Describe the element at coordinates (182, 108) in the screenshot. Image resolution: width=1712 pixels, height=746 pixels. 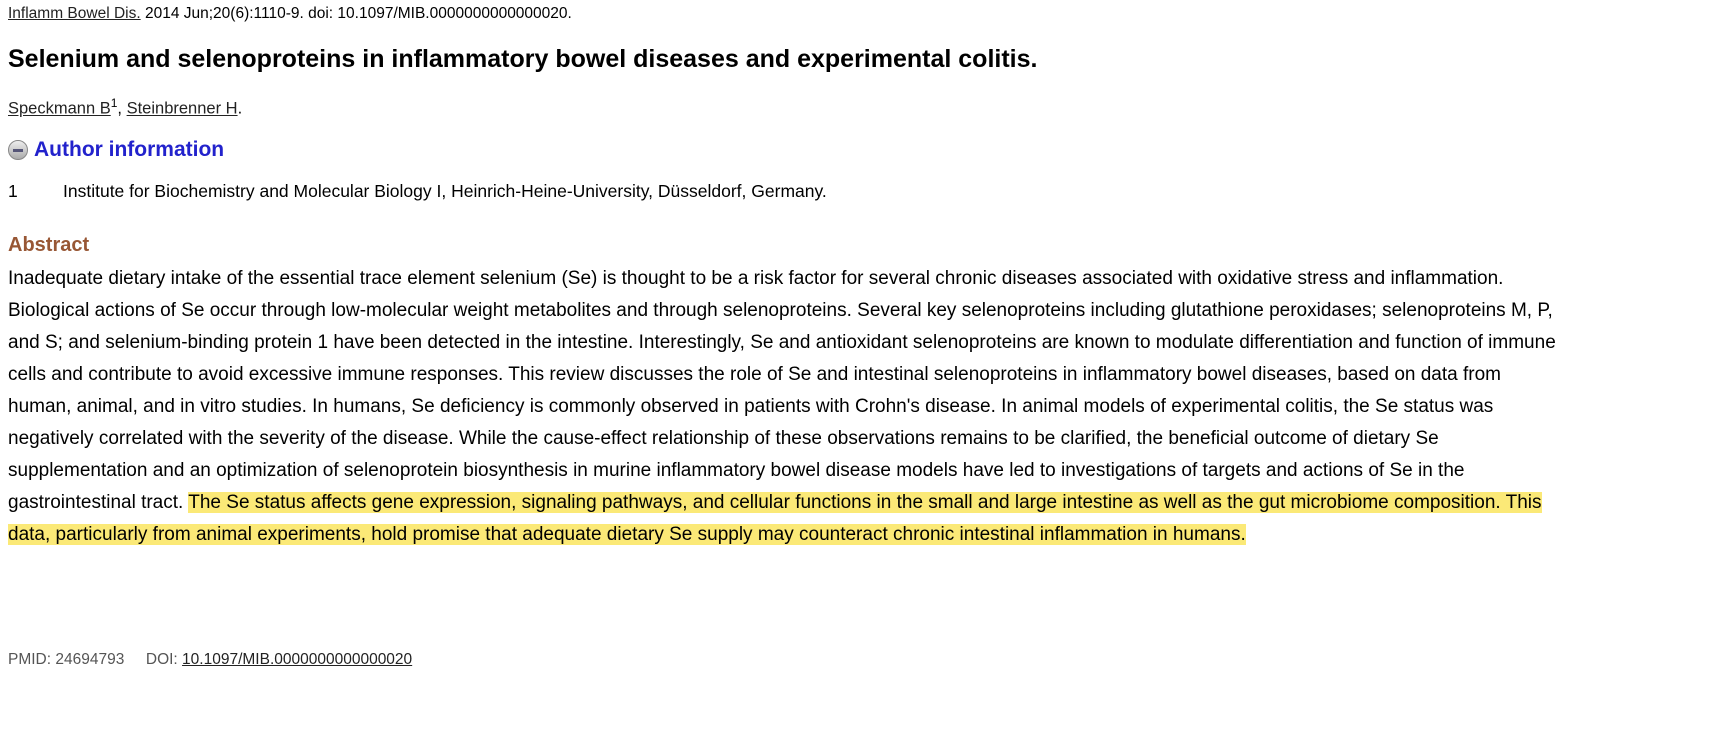
I see `author-link: Steinbrenner H` at that location.